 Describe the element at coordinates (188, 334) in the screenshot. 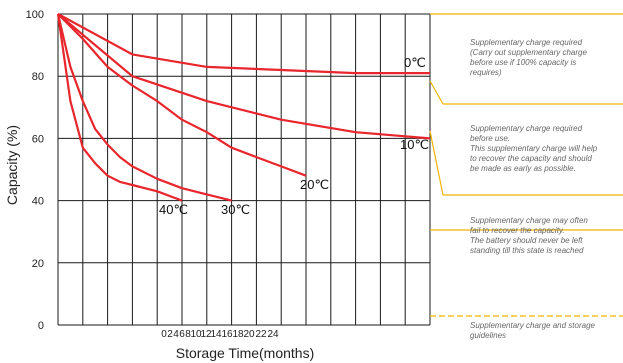

I see `x-tick-label: 8` at that location.